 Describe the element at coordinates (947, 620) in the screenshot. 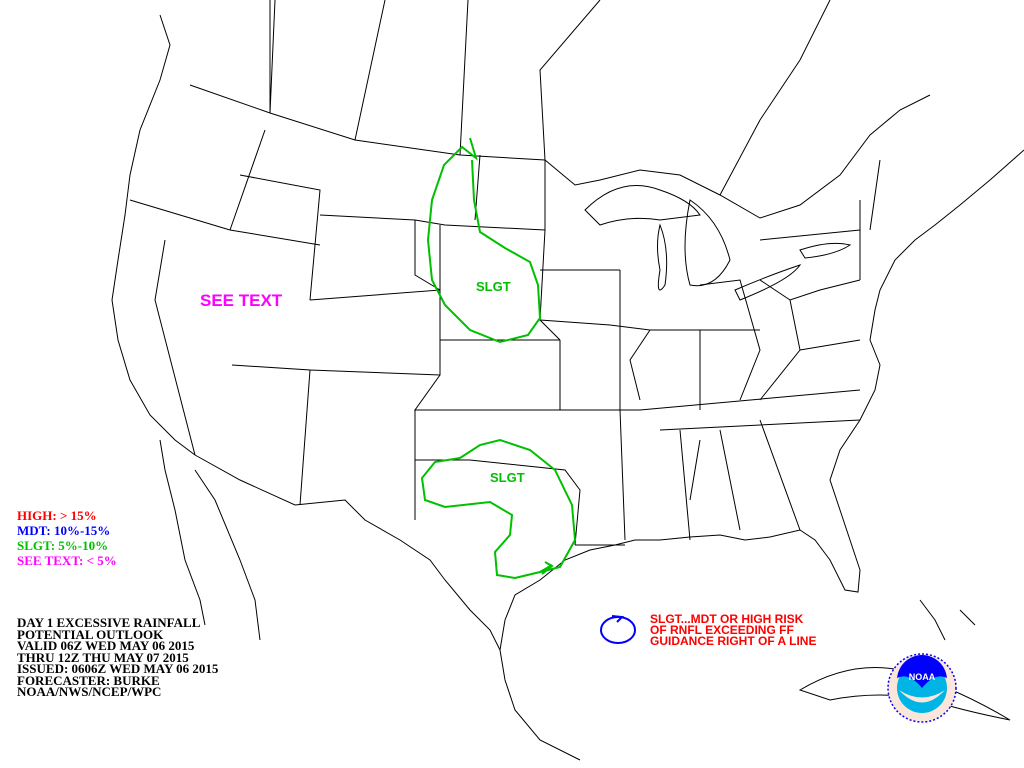

I see `bahamas` at that location.